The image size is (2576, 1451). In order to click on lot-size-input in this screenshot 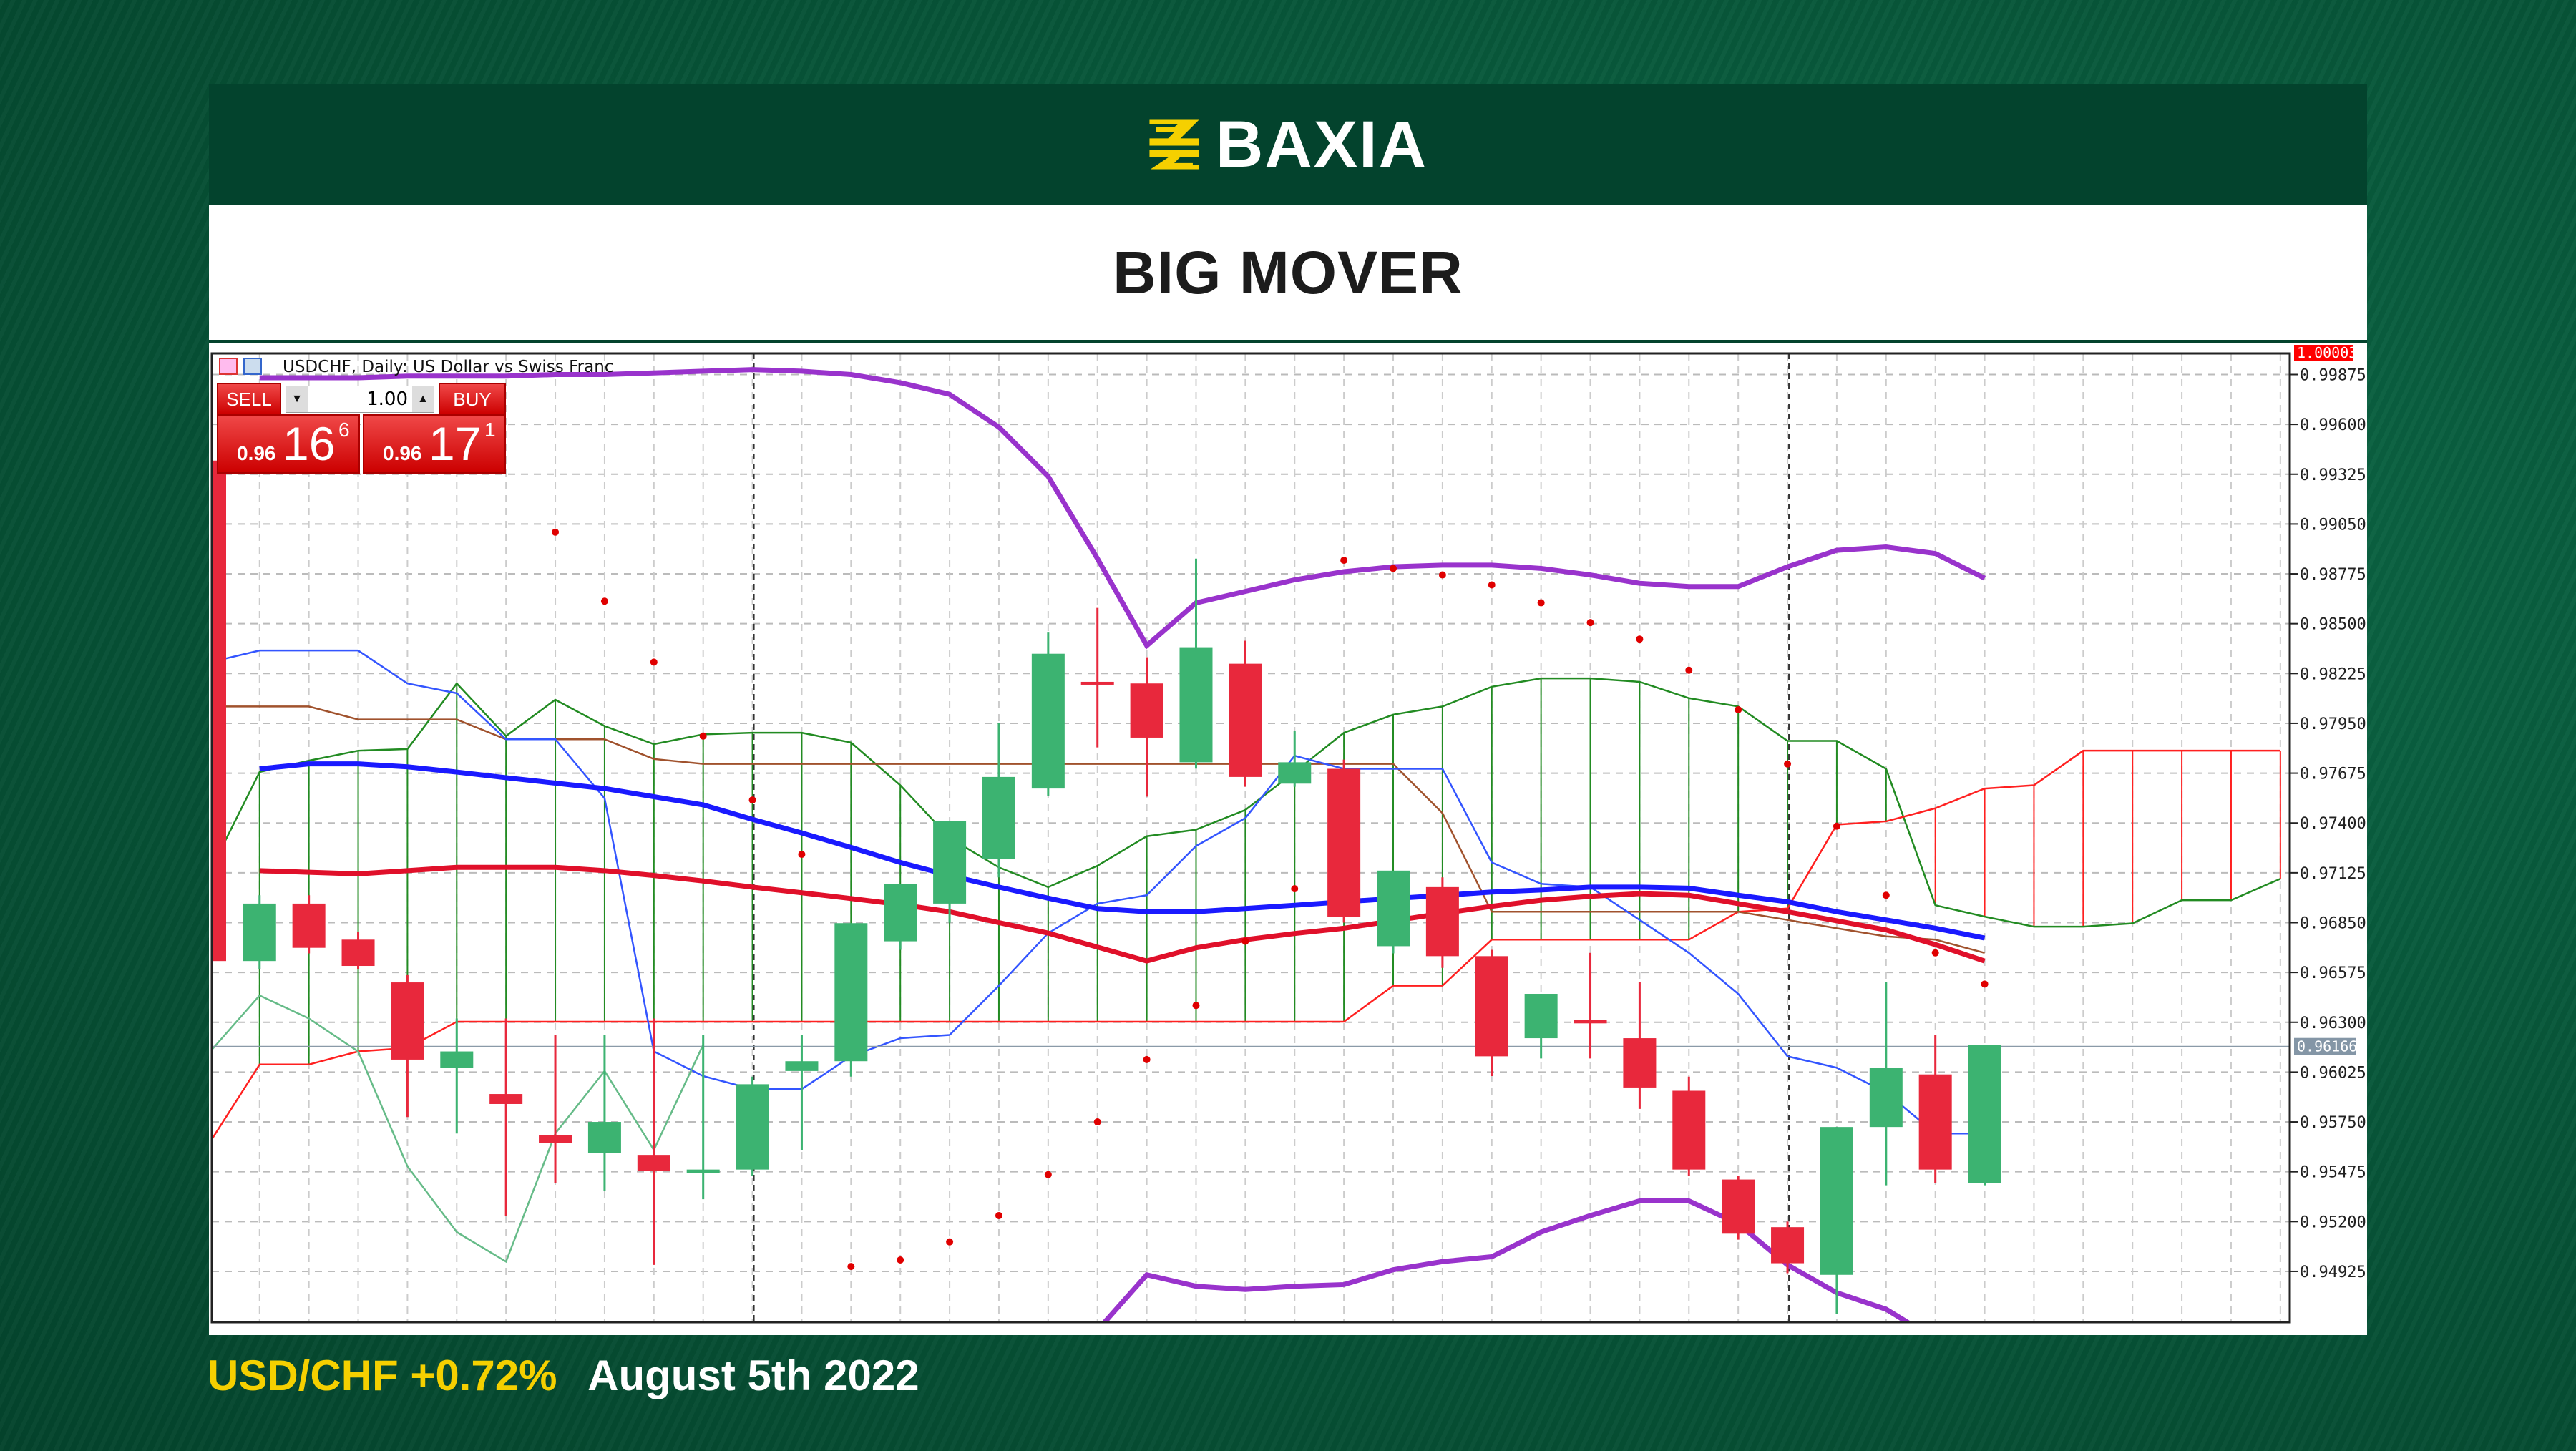, I will do `click(360, 399)`.